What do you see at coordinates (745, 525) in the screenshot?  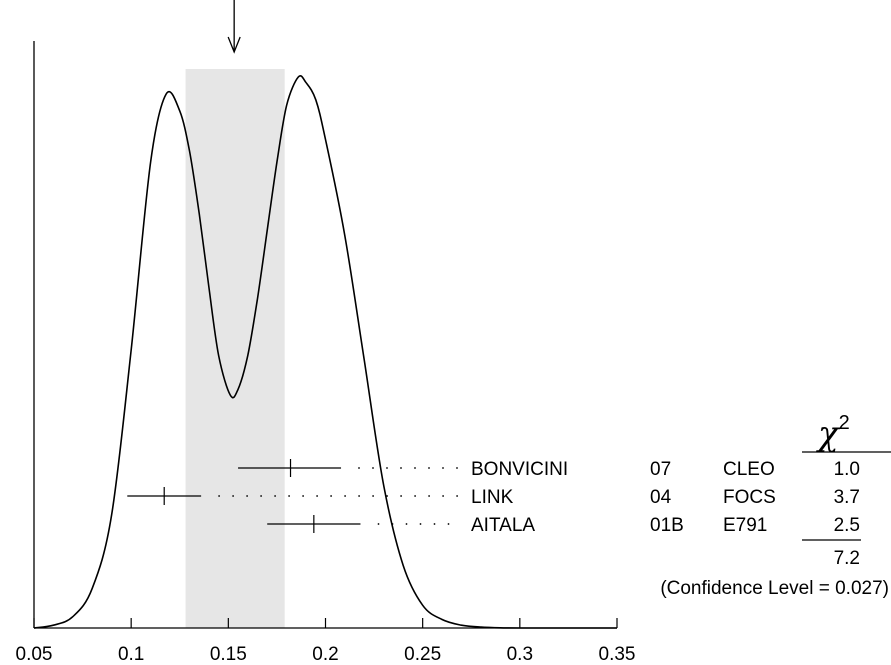 I see `measurement-experiment: E791` at bounding box center [745, 525].